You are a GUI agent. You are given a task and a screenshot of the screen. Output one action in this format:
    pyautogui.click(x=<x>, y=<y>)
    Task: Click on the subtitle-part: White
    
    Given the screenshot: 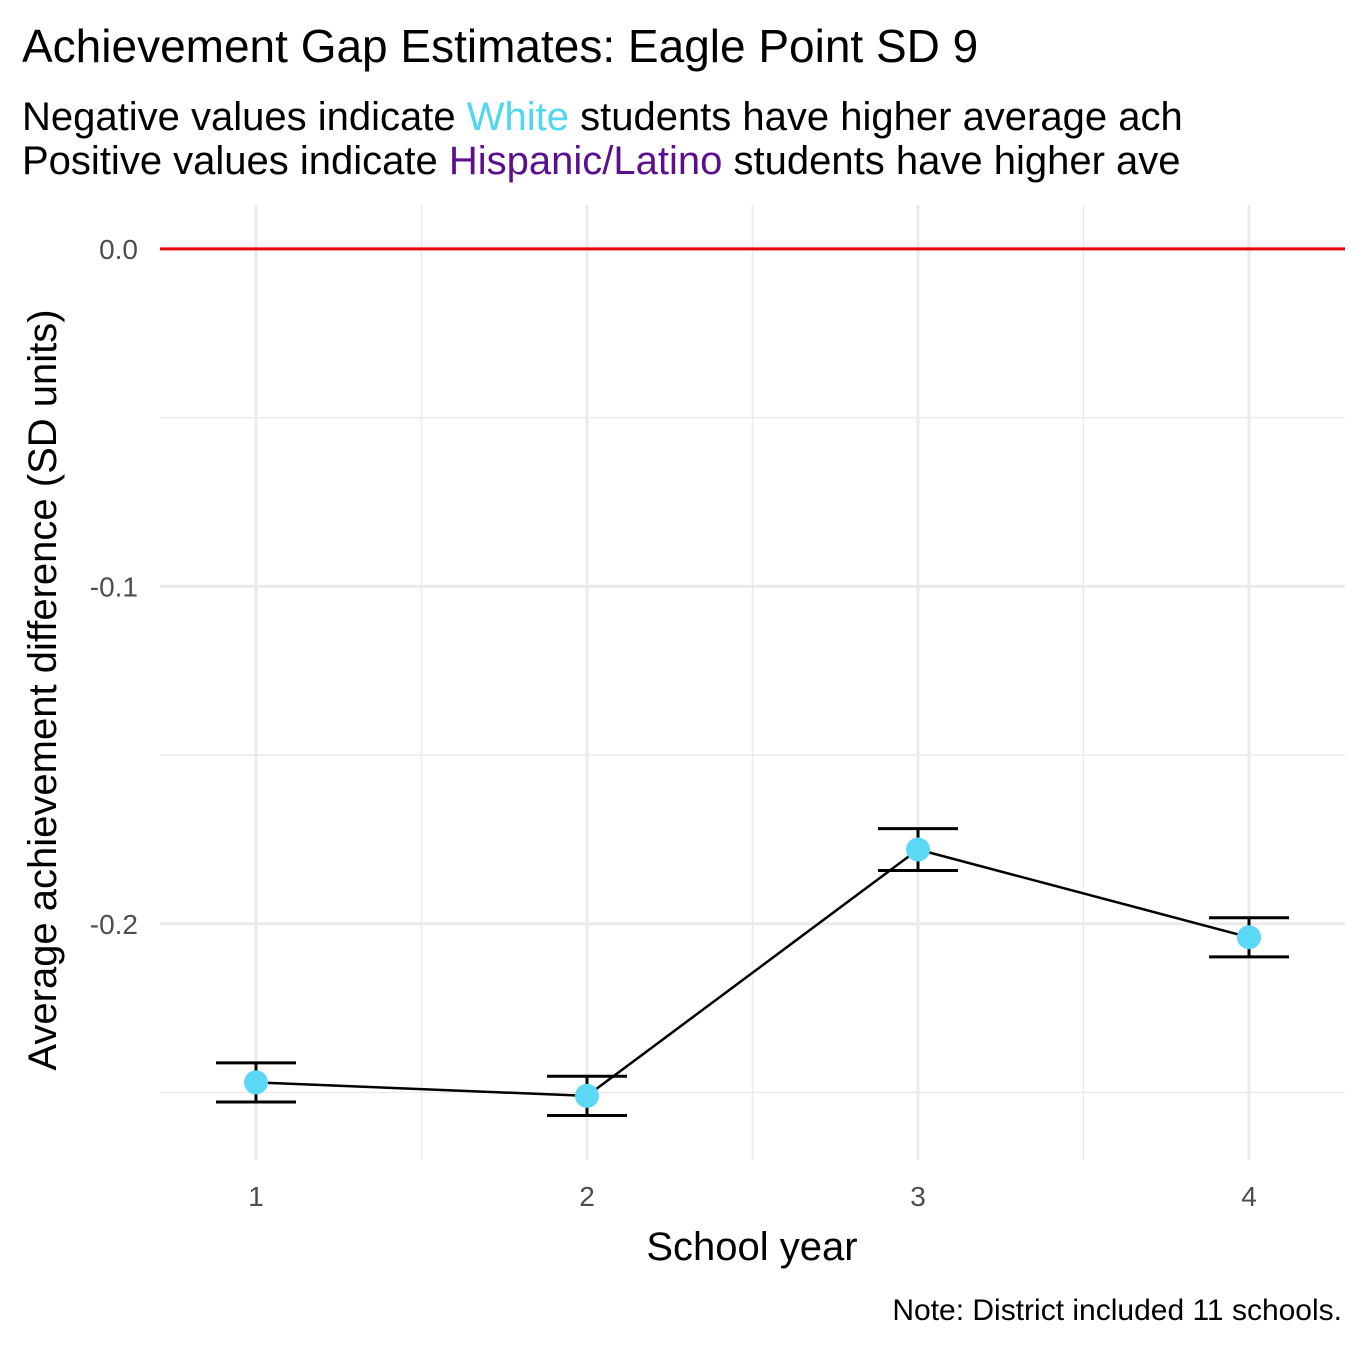 What is the action you would take?
    pyautogui.click(x=518, y=117)
    